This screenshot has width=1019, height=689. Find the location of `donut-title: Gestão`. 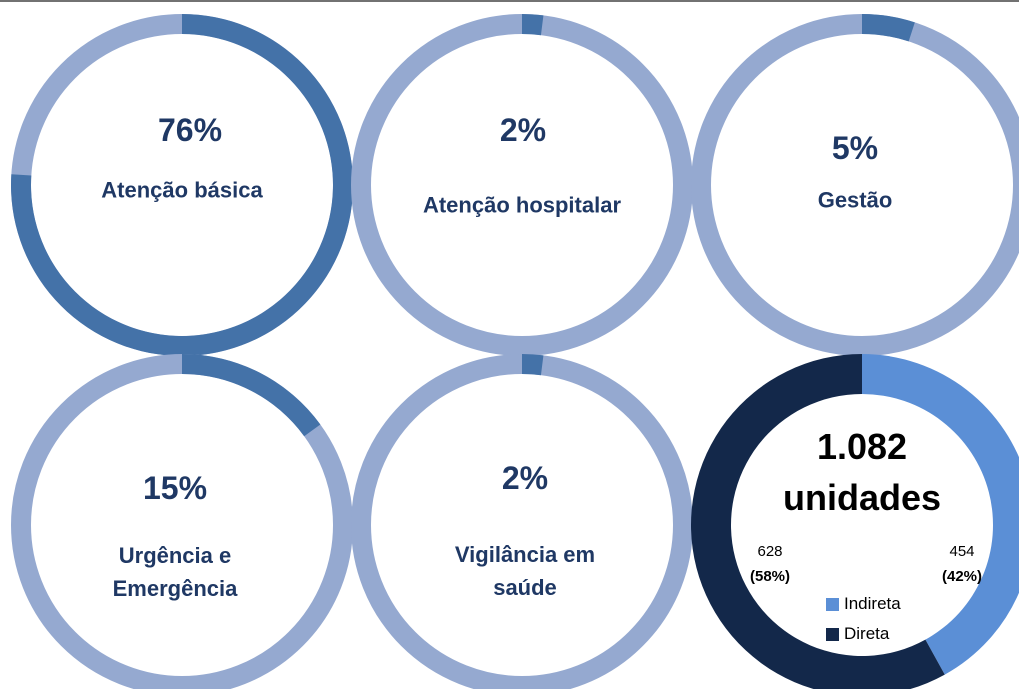

donut-title: Gestão is located at coordinates (855, 200).